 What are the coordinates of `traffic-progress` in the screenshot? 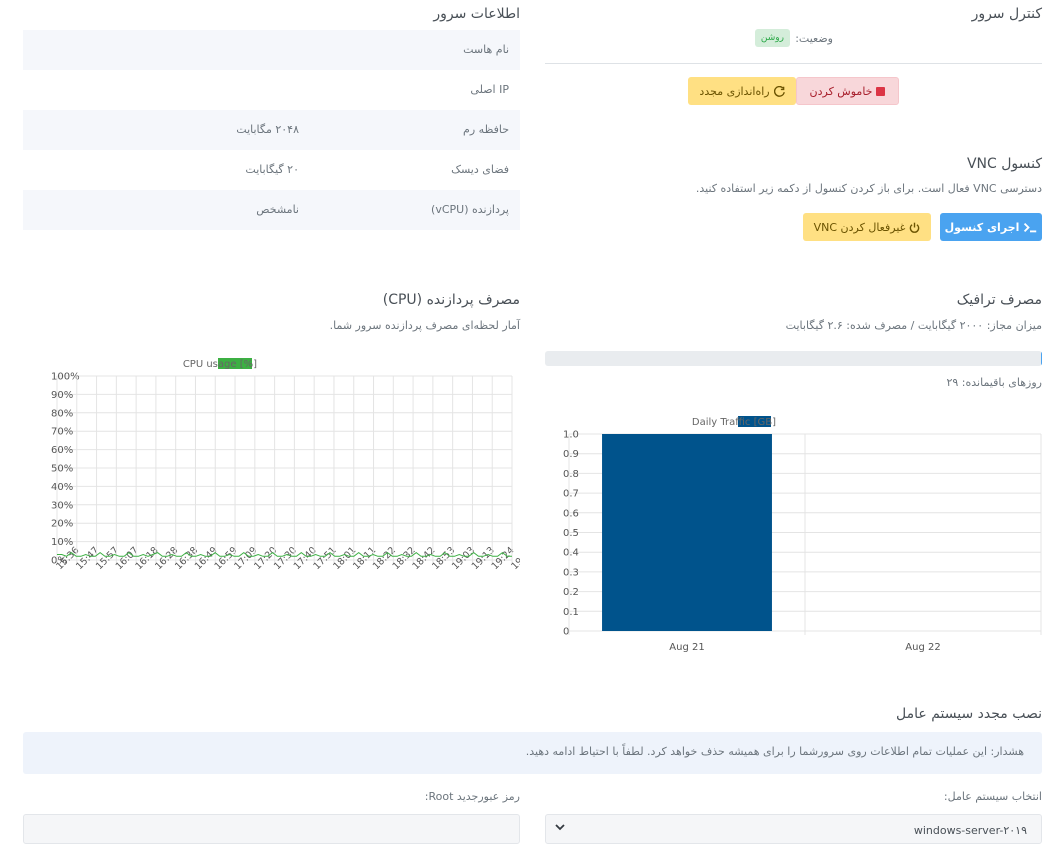 It's located at (793, 358).